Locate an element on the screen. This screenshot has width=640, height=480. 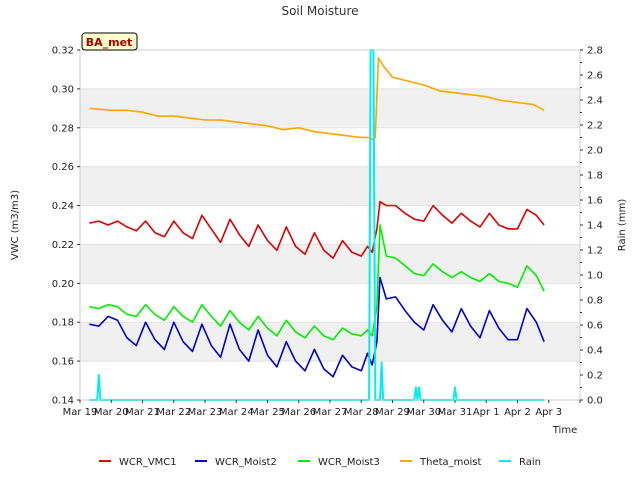
x-tick-label: Mar 23 is located at coordinates (205, 412).